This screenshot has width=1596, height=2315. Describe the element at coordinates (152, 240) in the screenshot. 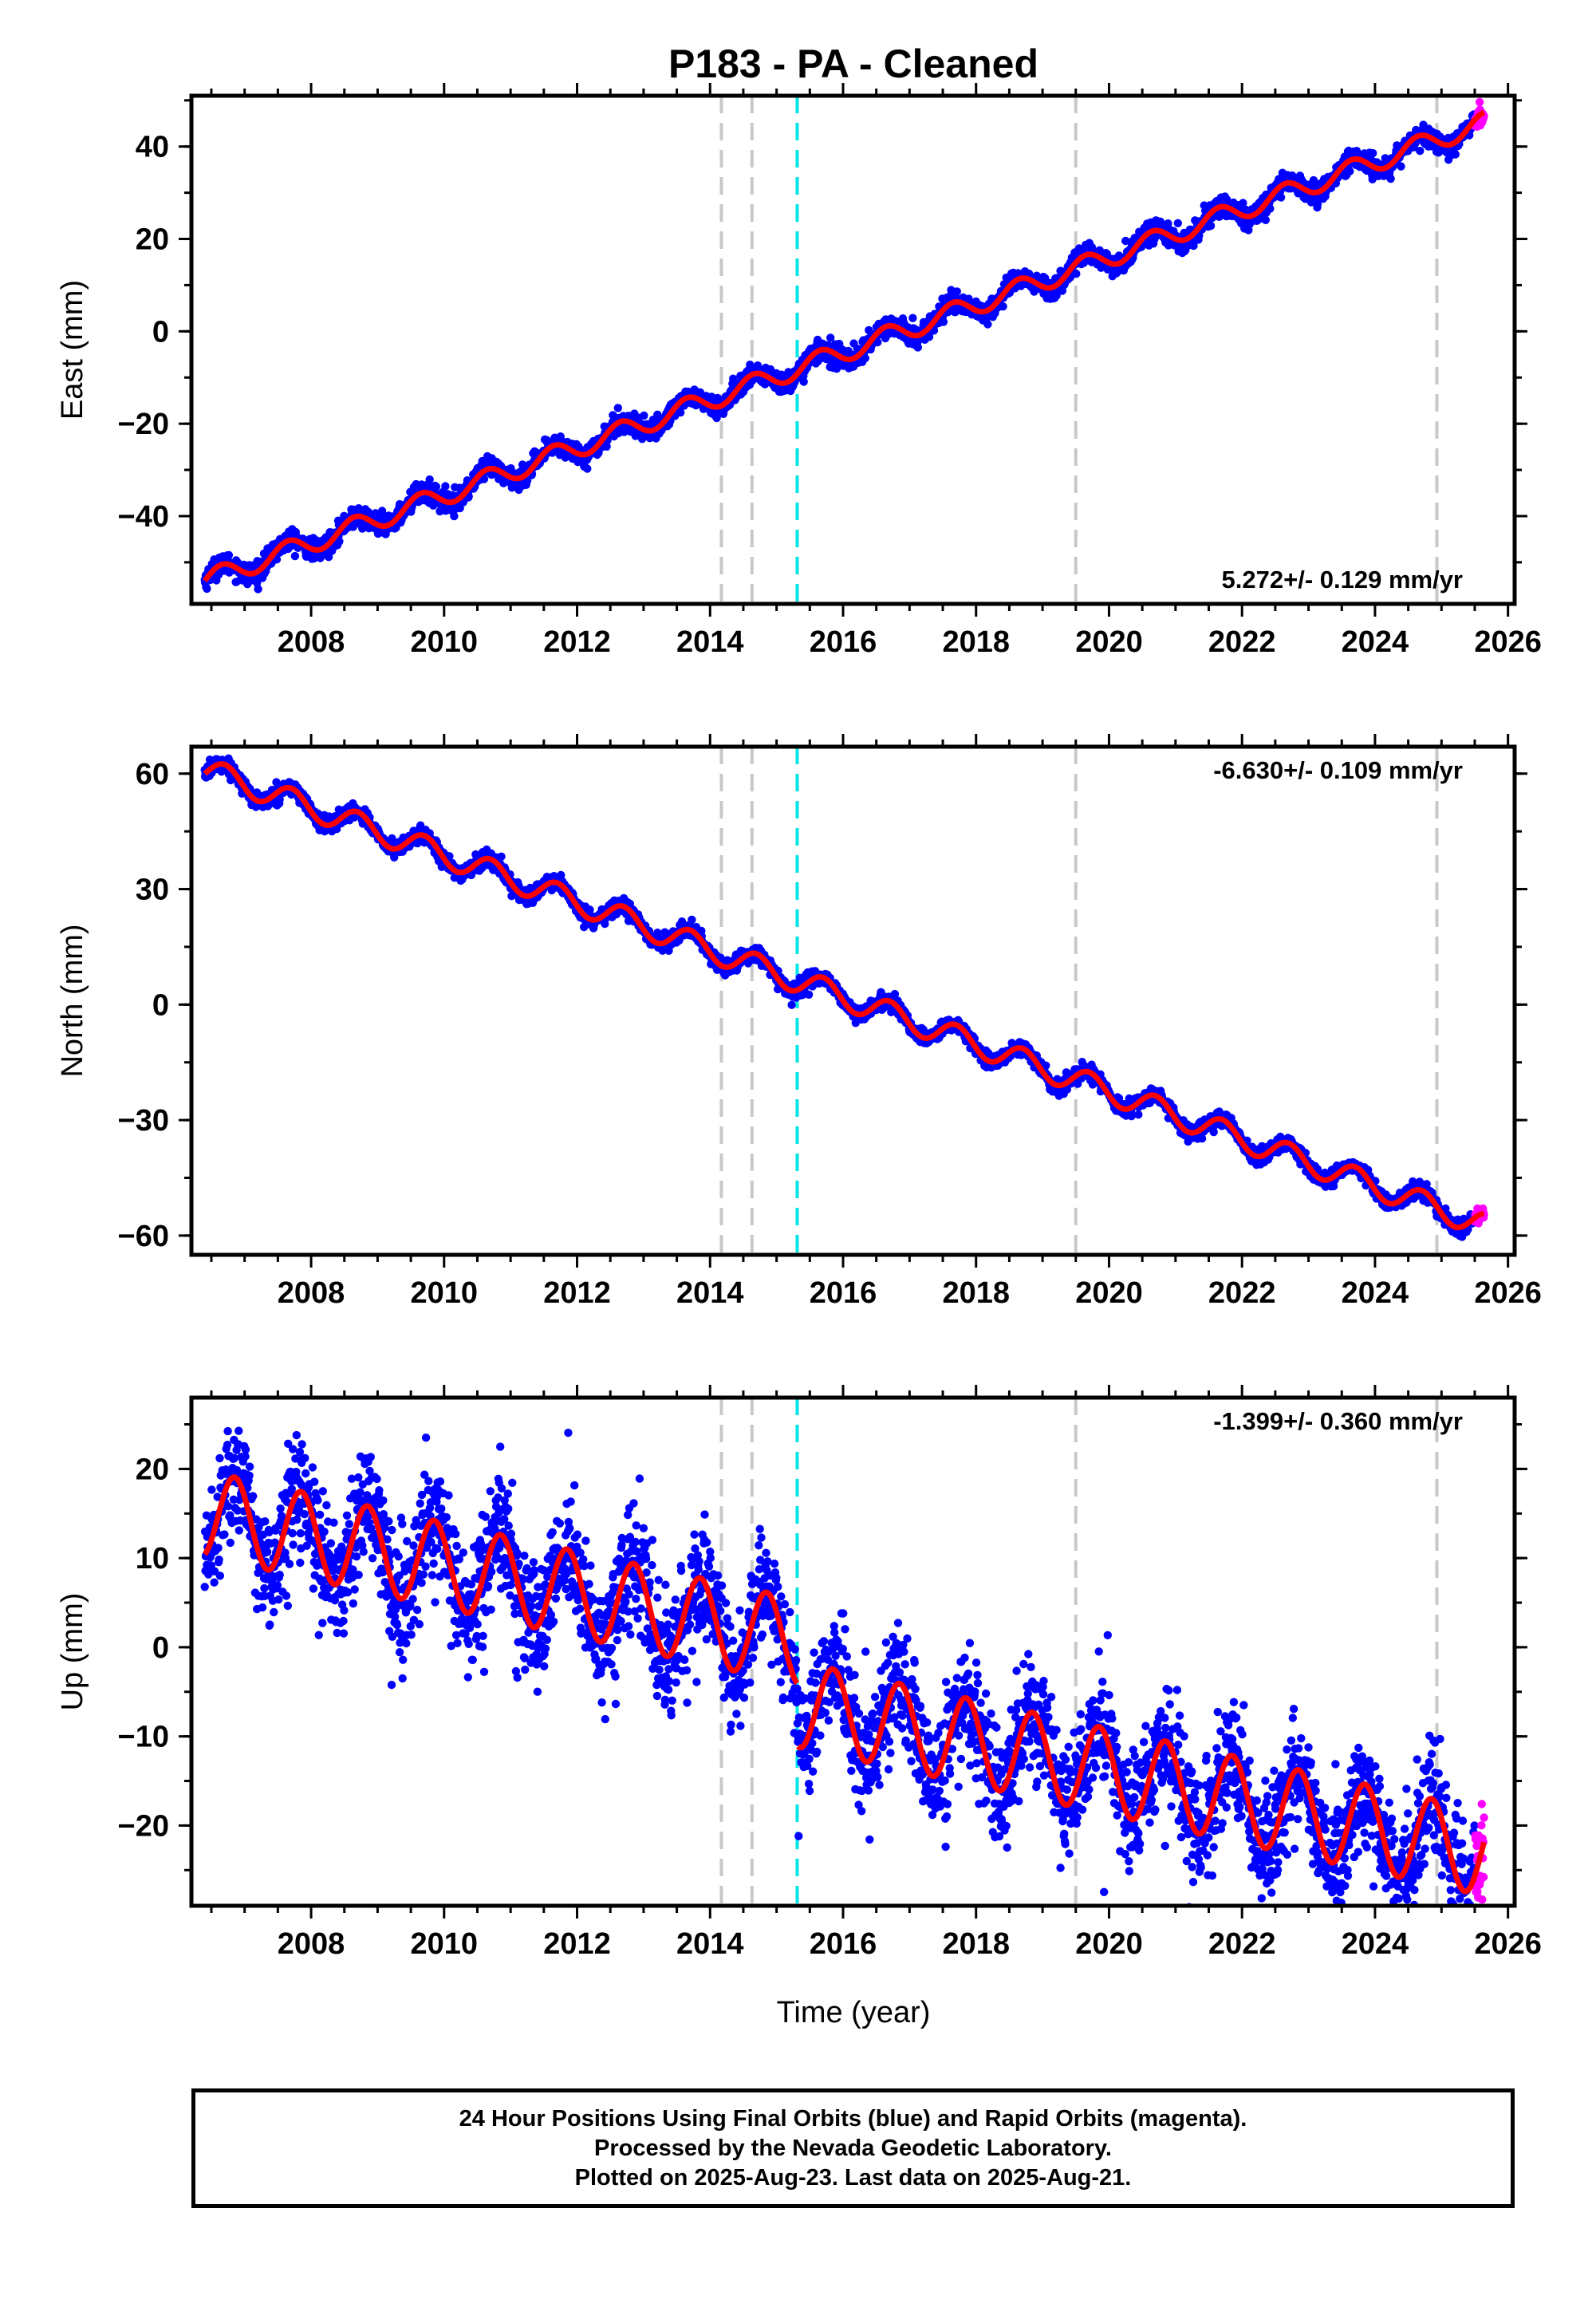

I see `y-tick-label: 20` at that location.